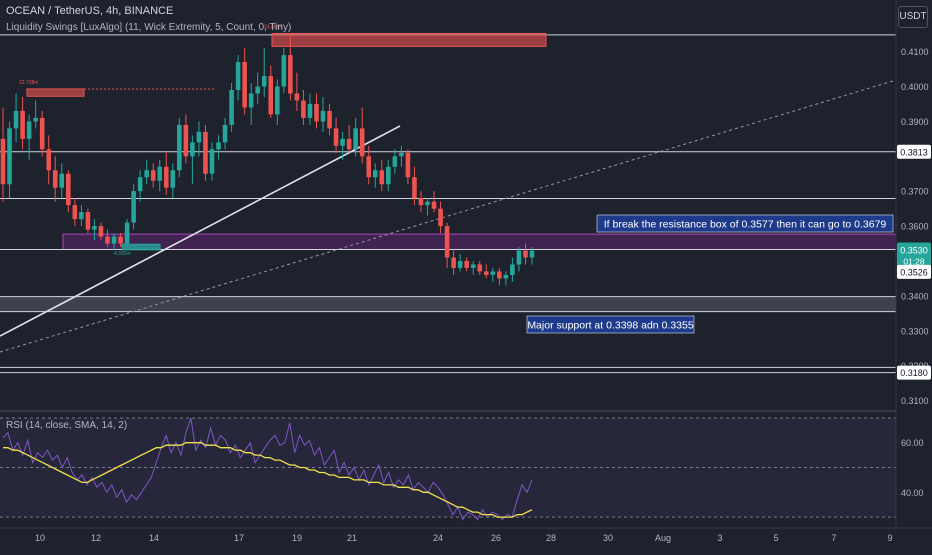 The width and height of the screenshot is (932, 555). Describe the element at coordinates (448, 304) in the screenshot. I see `support-zone` at that location.